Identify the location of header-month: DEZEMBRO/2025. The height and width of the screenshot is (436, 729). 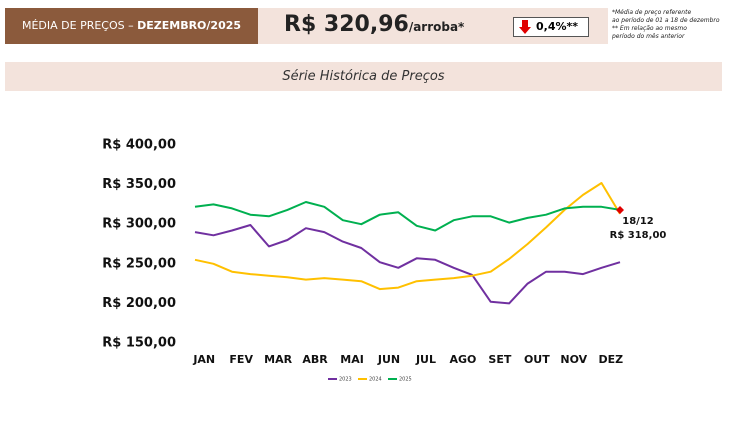
(189, 25).